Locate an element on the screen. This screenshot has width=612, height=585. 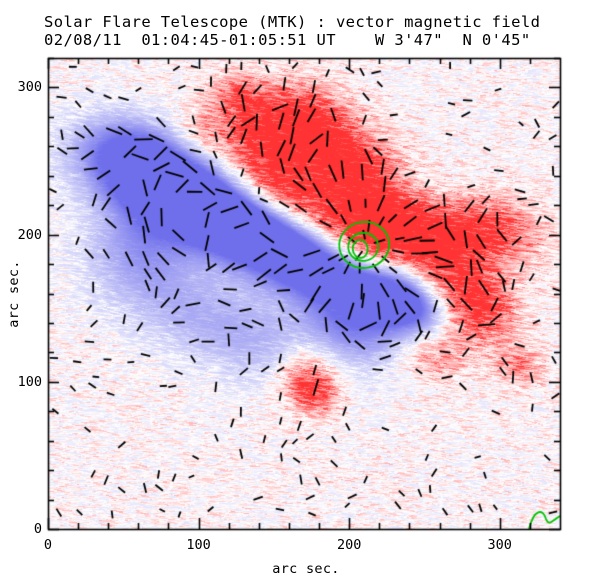
x-tick-label: 200 is located at coordinates (349, 545).